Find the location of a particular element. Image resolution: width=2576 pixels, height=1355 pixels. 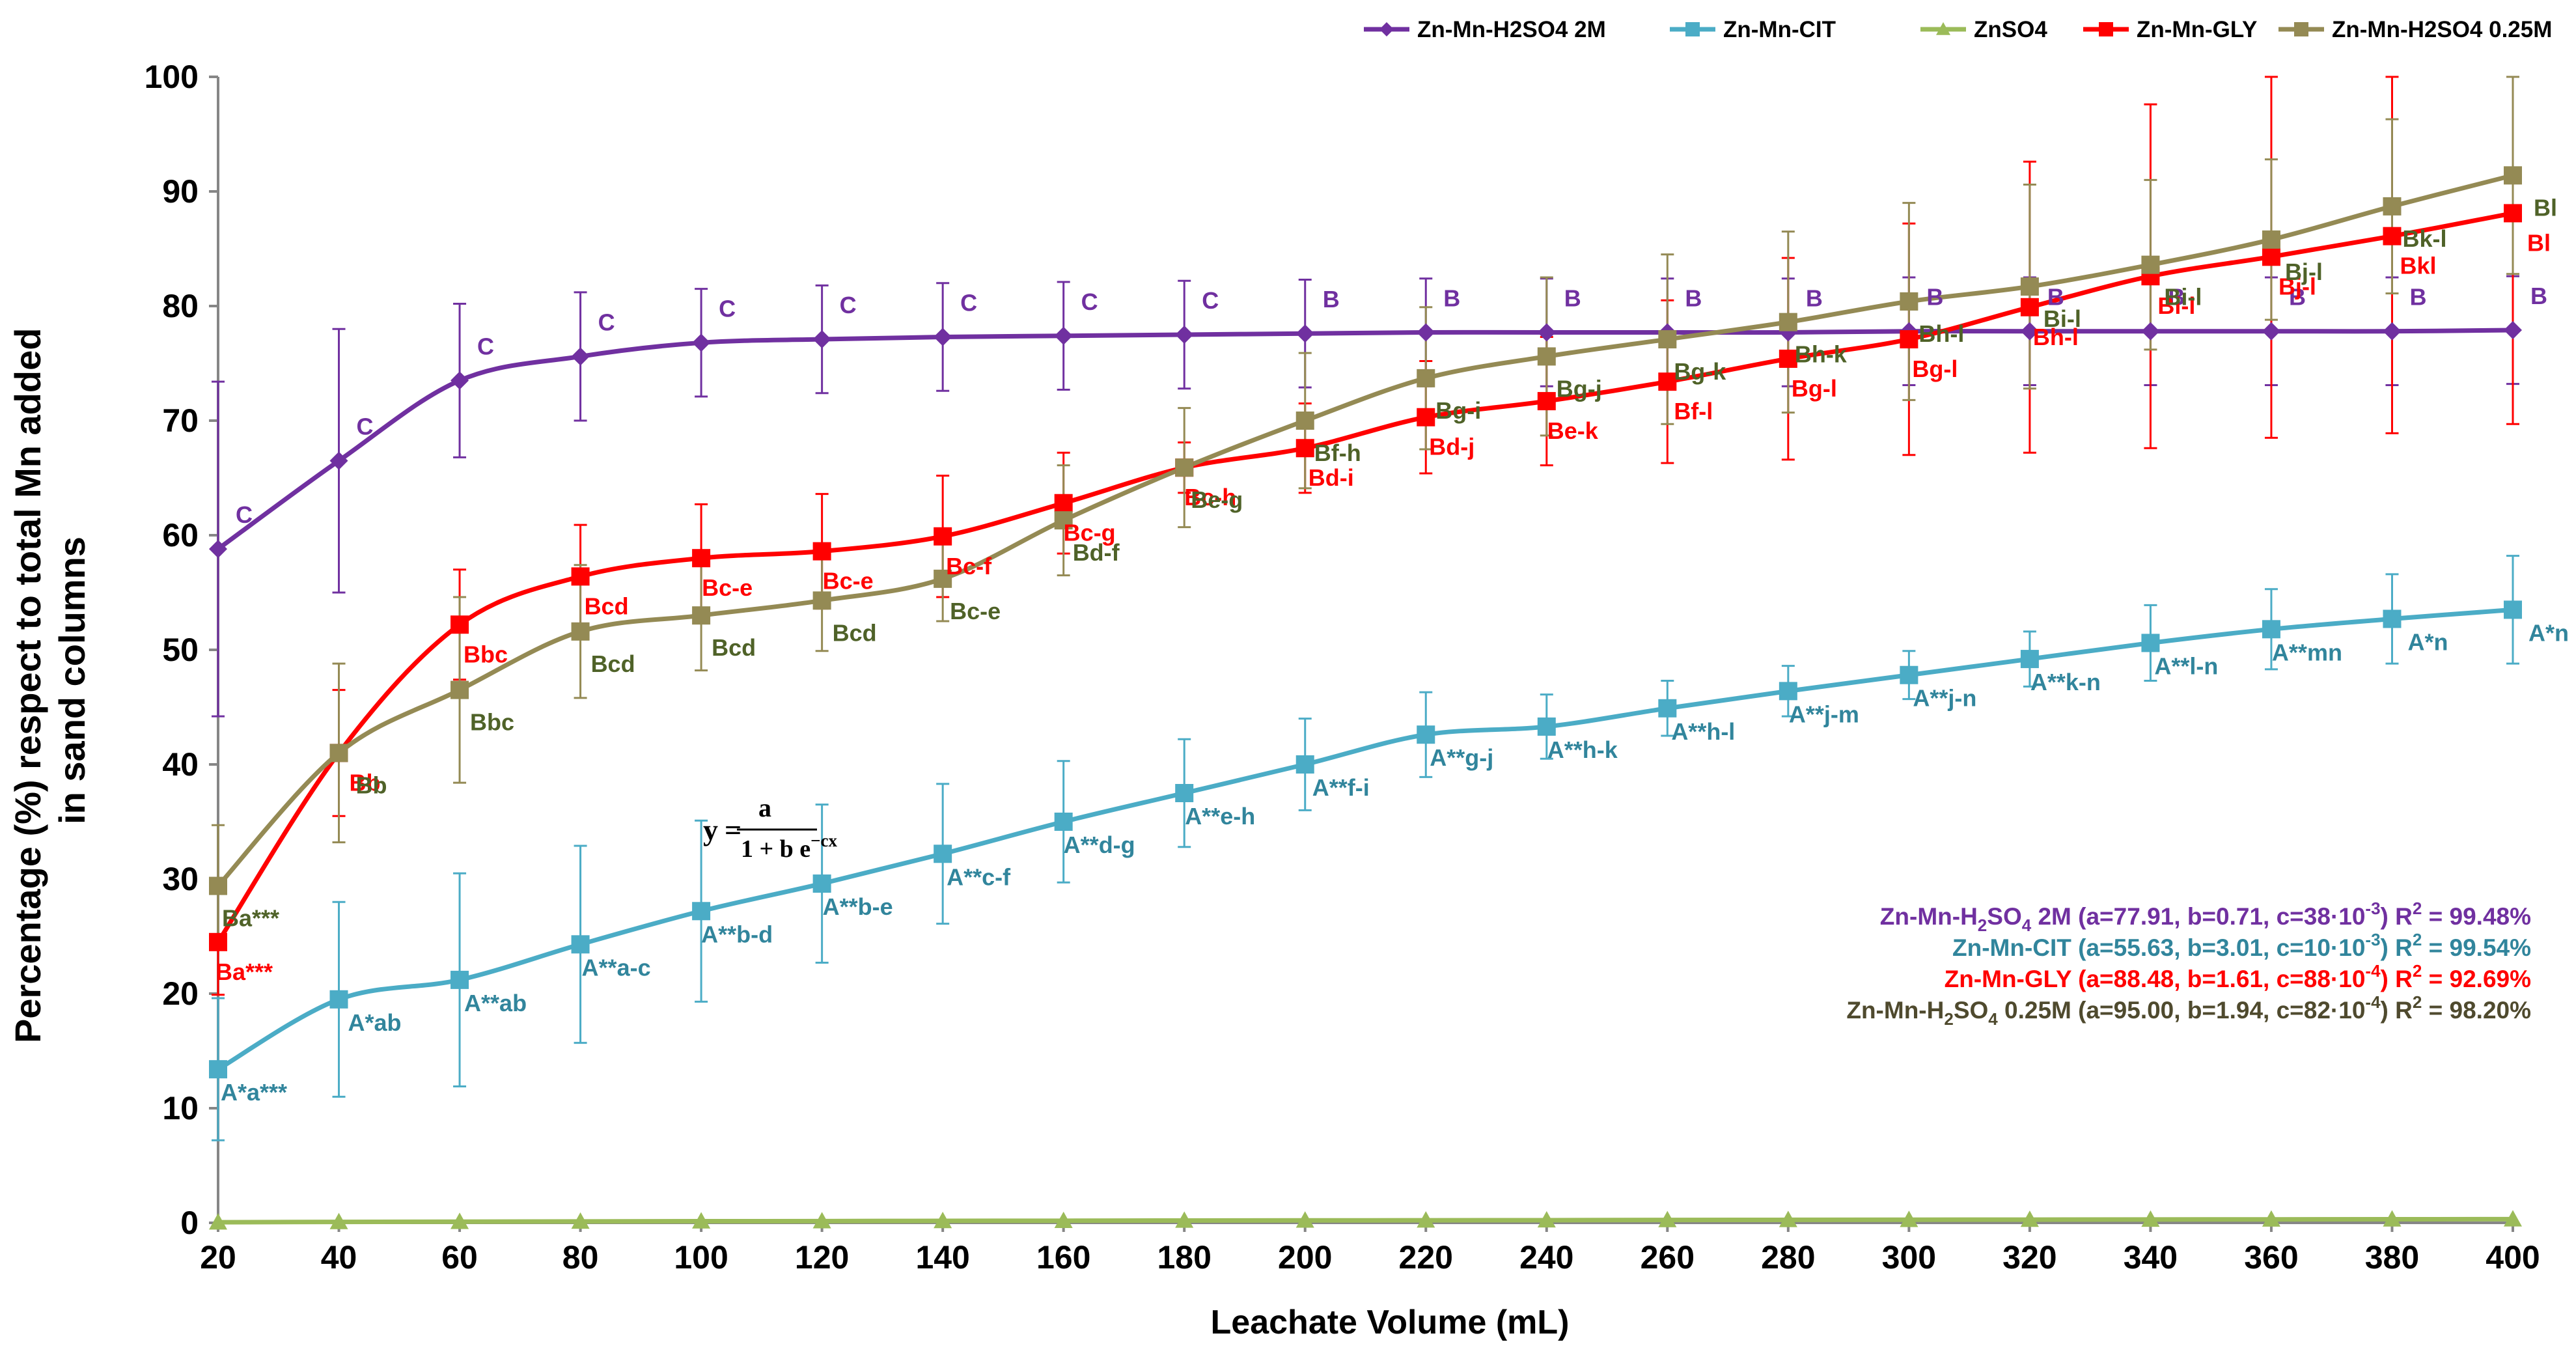

data-label: A**h-l is located at coordinates (1703, 732).